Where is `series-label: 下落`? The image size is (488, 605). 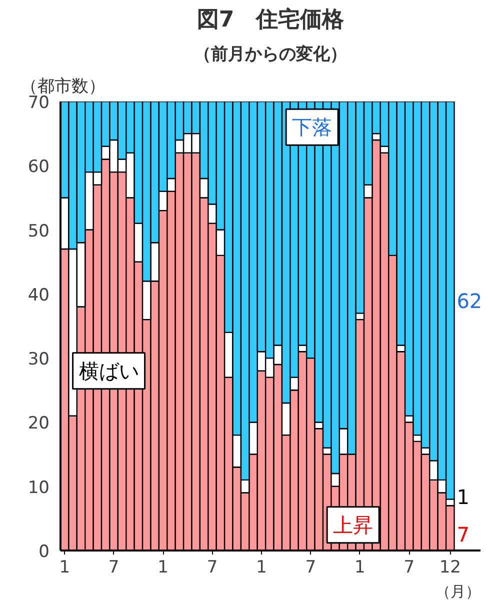
series-label: 下落 is located at coordinates (312, 127).